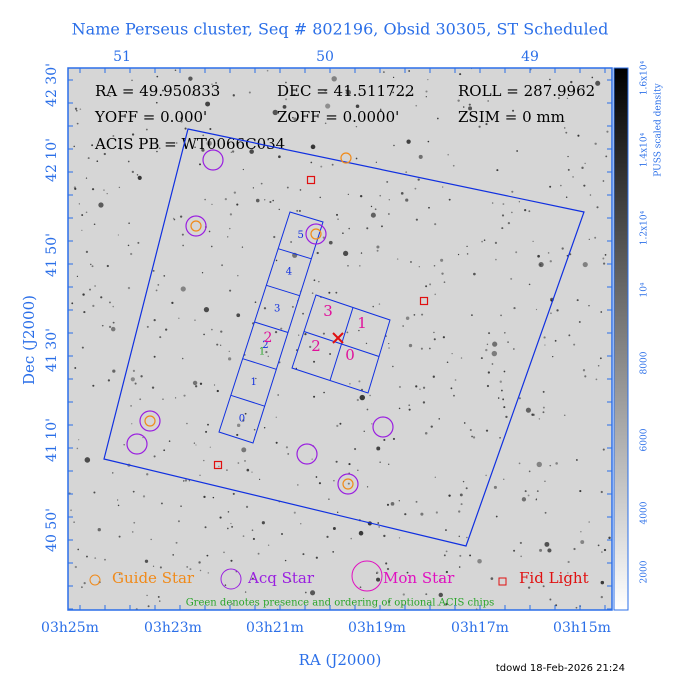 The height and width of the screenshot is (680, 680). Describe the element at coordinates (424, 301) in the screenshot. I see `fid-light` at that location.